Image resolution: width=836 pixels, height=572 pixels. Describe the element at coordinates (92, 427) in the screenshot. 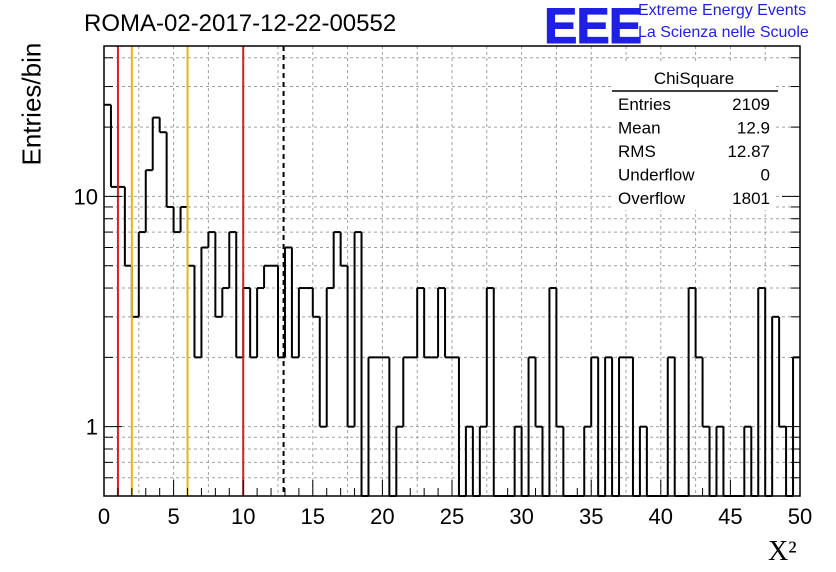

I see `y-tick-label: 1` at that location.